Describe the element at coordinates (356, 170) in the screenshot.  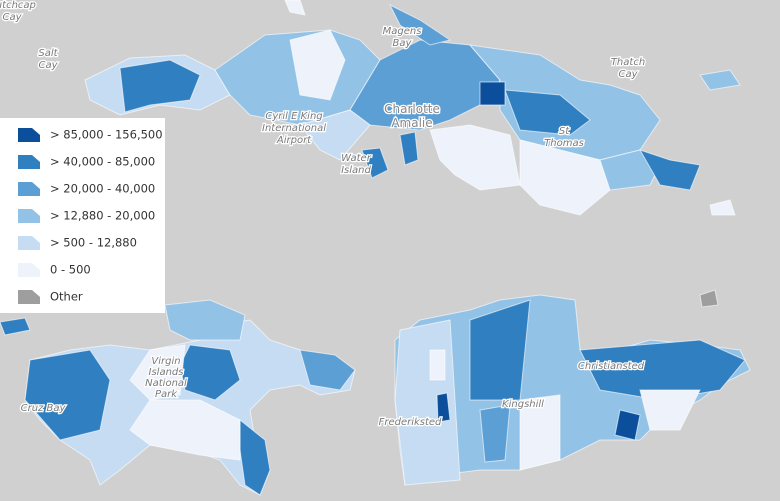
I see `place-label: Island` at that location.